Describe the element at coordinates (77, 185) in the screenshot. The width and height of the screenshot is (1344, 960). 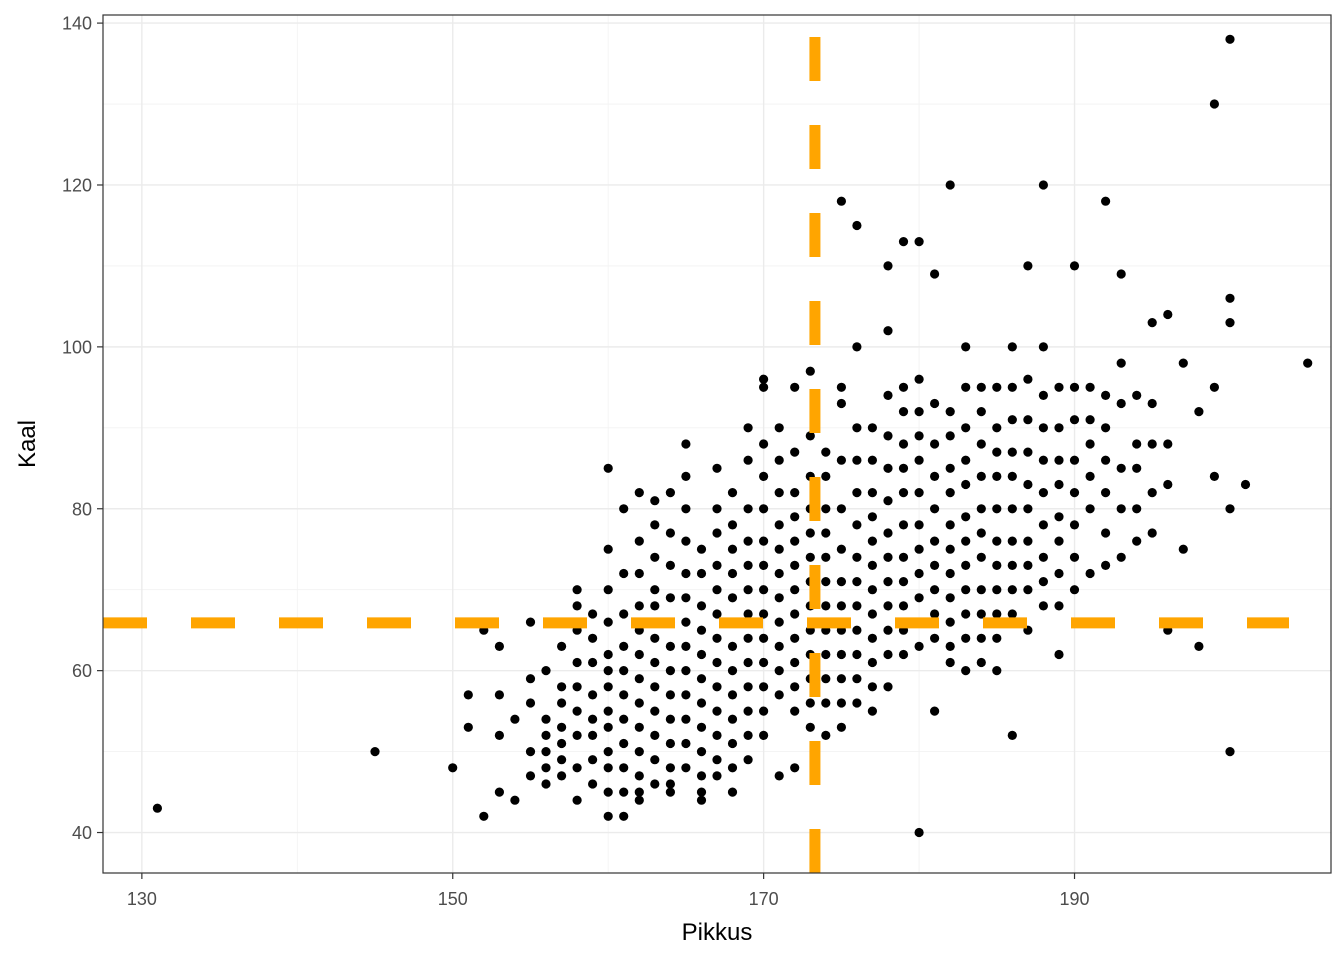
I see `y-tick-label: 120` at that location.